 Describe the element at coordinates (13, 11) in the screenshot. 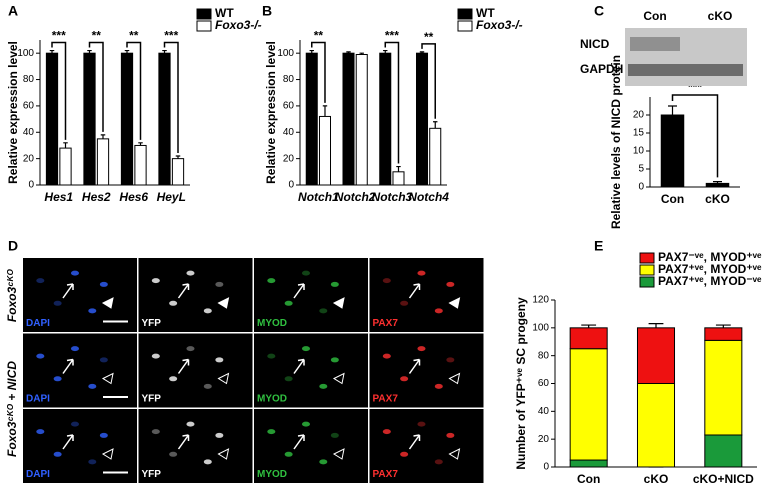

I see `panel-letter: A` at that location.